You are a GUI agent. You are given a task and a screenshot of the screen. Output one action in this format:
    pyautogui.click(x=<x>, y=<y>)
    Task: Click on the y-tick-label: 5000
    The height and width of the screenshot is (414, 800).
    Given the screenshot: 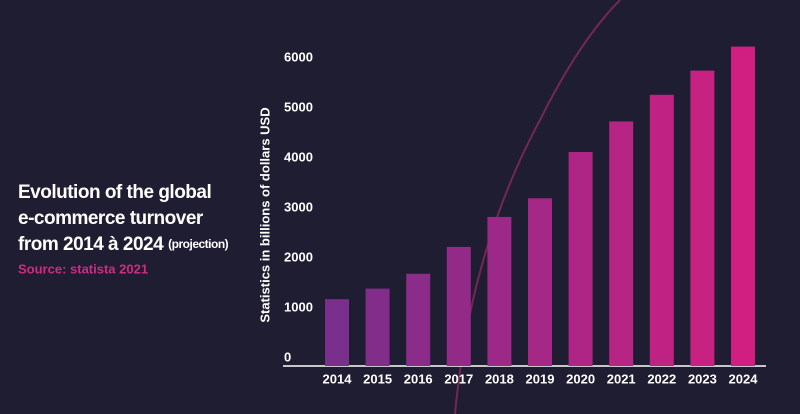 What is the action you would take?
    pyautogui.click(x=298, y=106)
    